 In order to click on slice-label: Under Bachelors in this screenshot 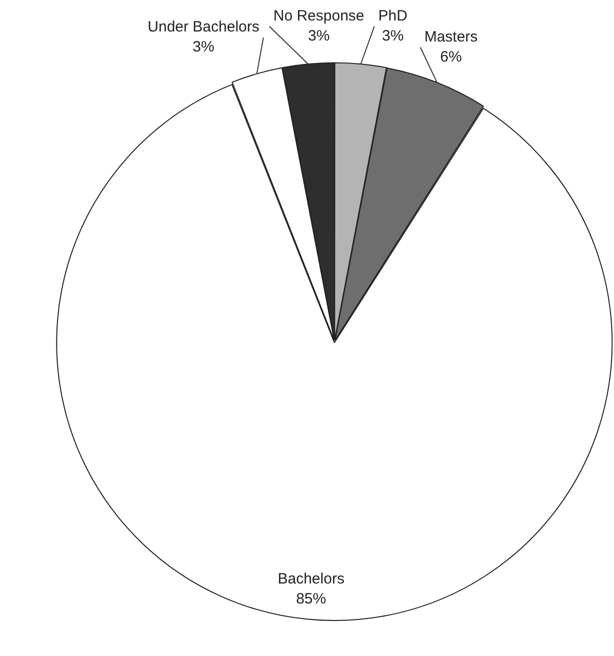, I will do `click(204, 27)`.